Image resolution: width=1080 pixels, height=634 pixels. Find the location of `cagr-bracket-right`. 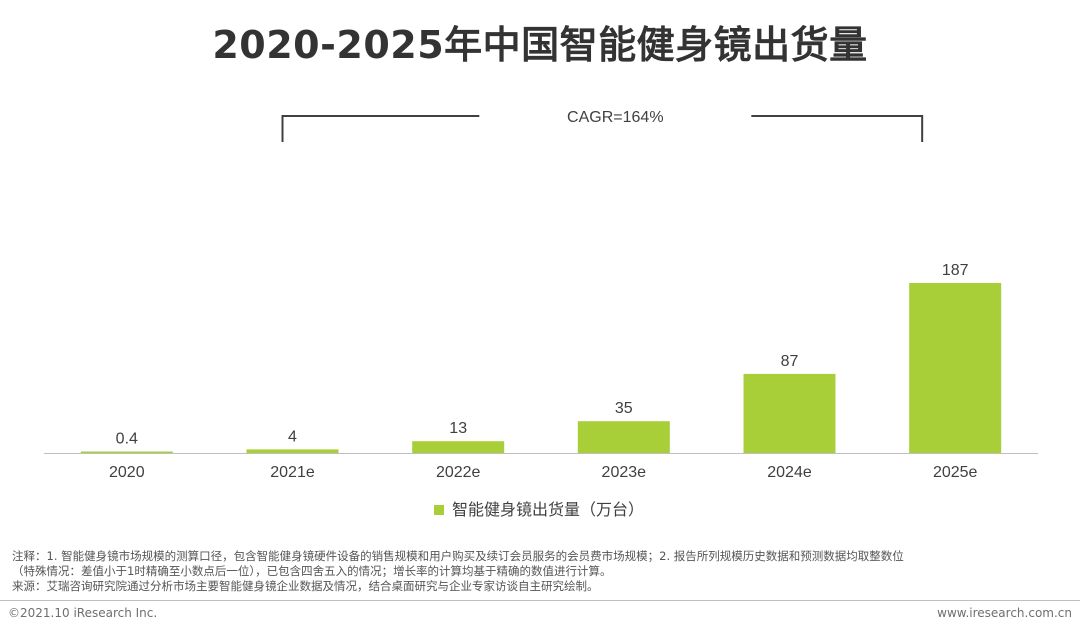

cagr-bracket-right is located at coordinates (837, 128).